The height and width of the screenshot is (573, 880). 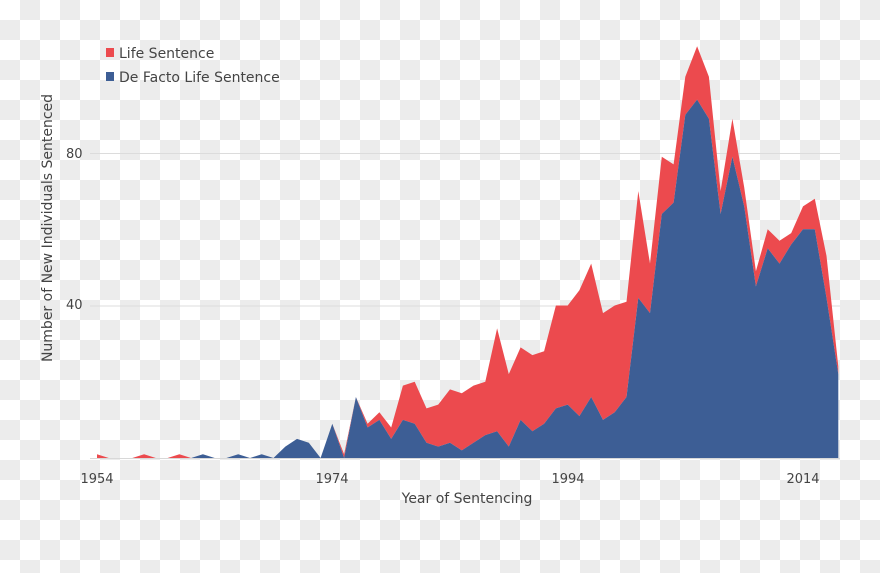 What do you see at coordinates (110, 76) in the screenshot?
I see `legend-swatch-de-facto` at bounding box center [110, 76].